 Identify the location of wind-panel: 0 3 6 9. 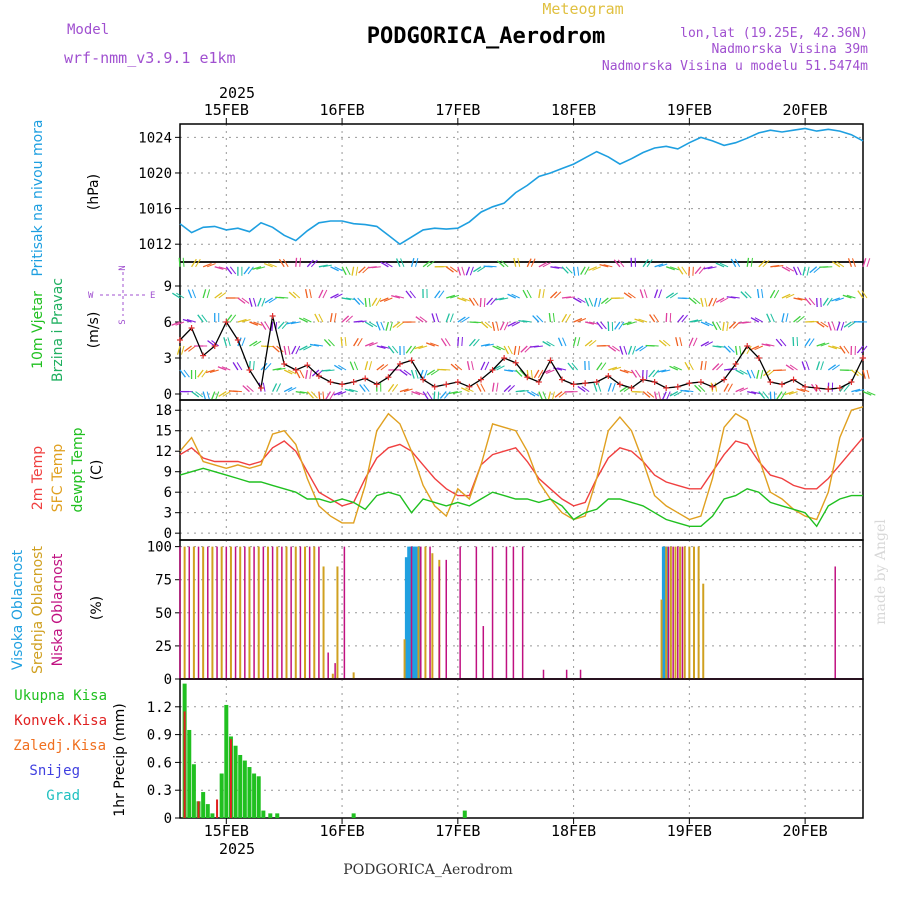
(520, 330).